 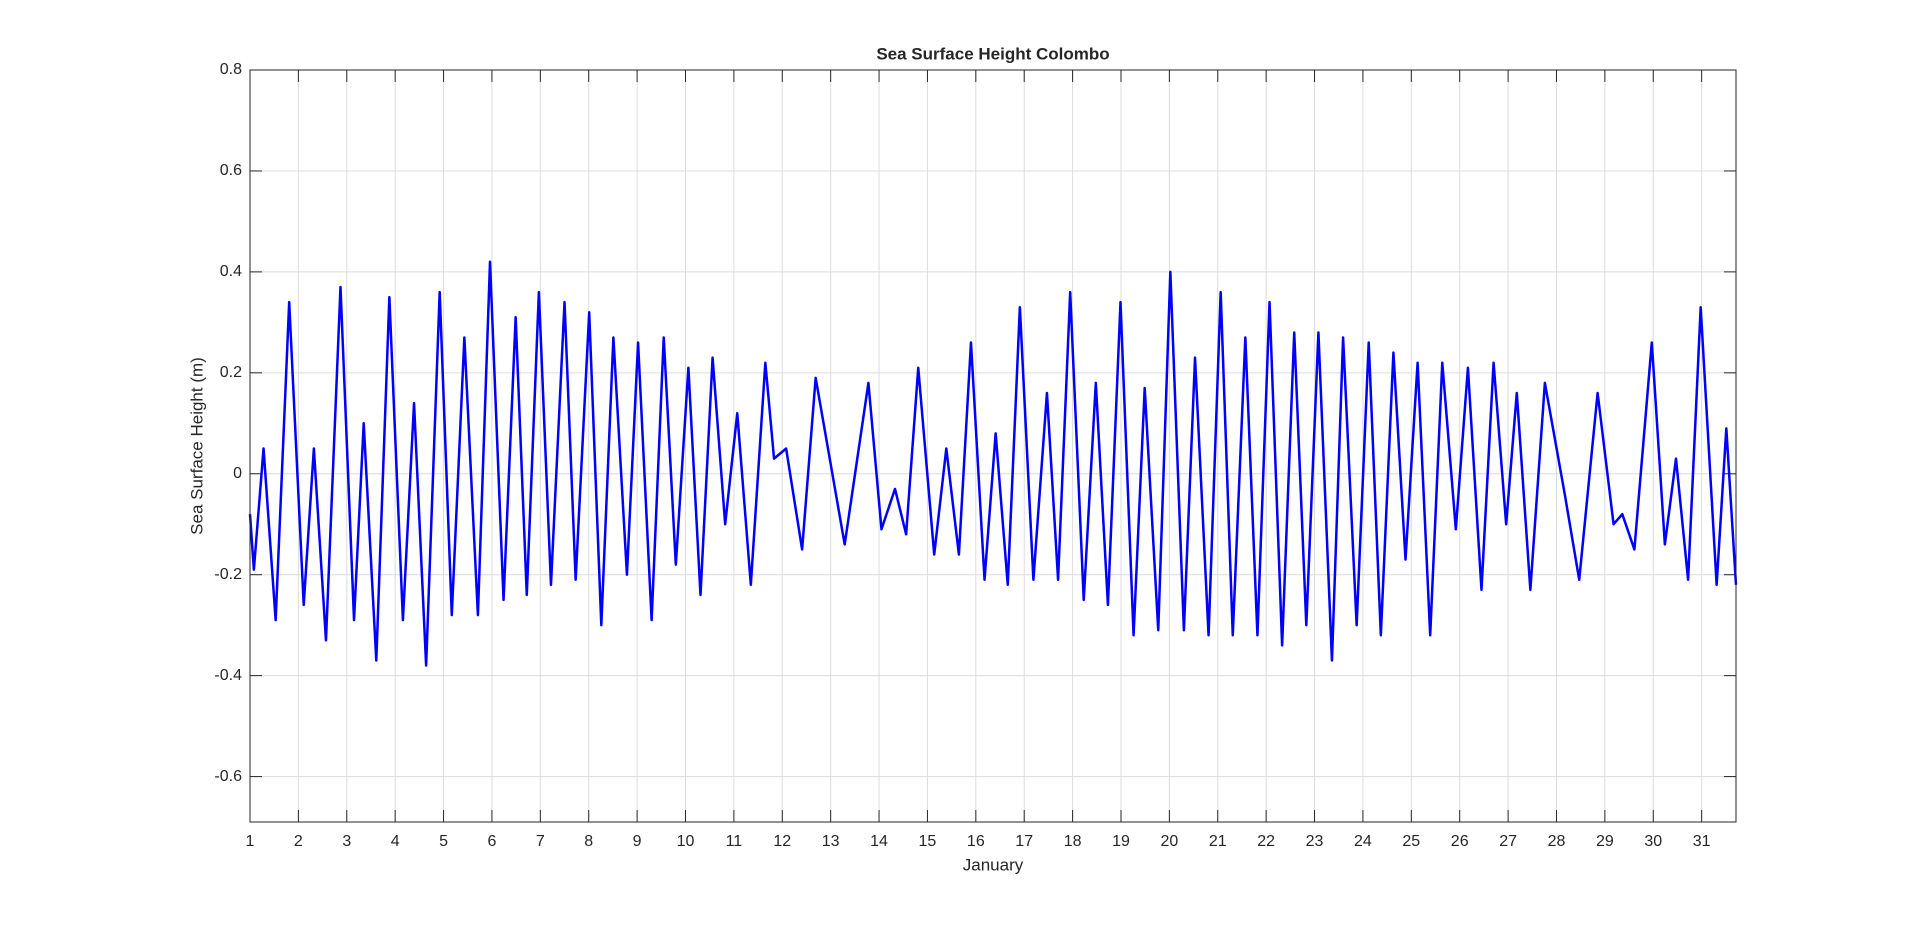 What do you see at coordinates (1363, 841) in the screenshot?
I see `x-tick-label: 24` at bounding box center [1363, 841].